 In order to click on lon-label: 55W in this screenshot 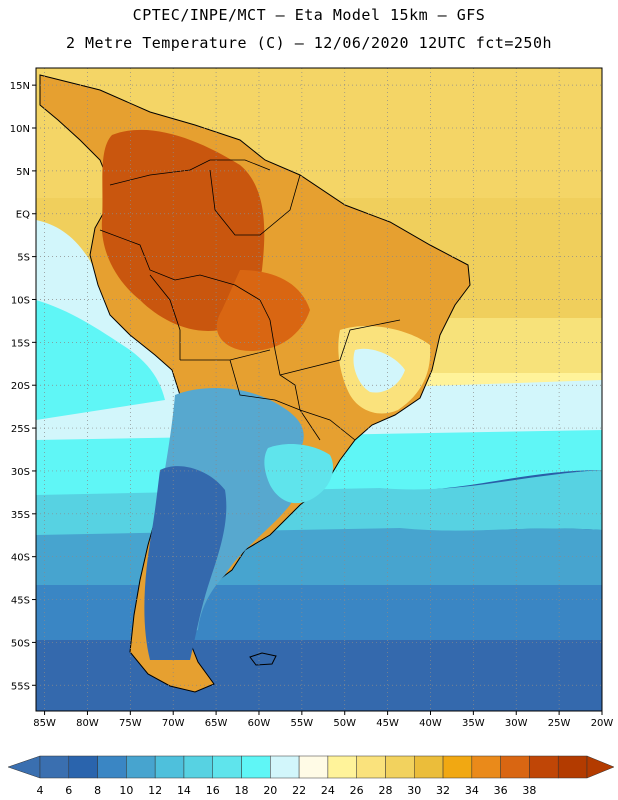, I will do `click(302, 723)`.